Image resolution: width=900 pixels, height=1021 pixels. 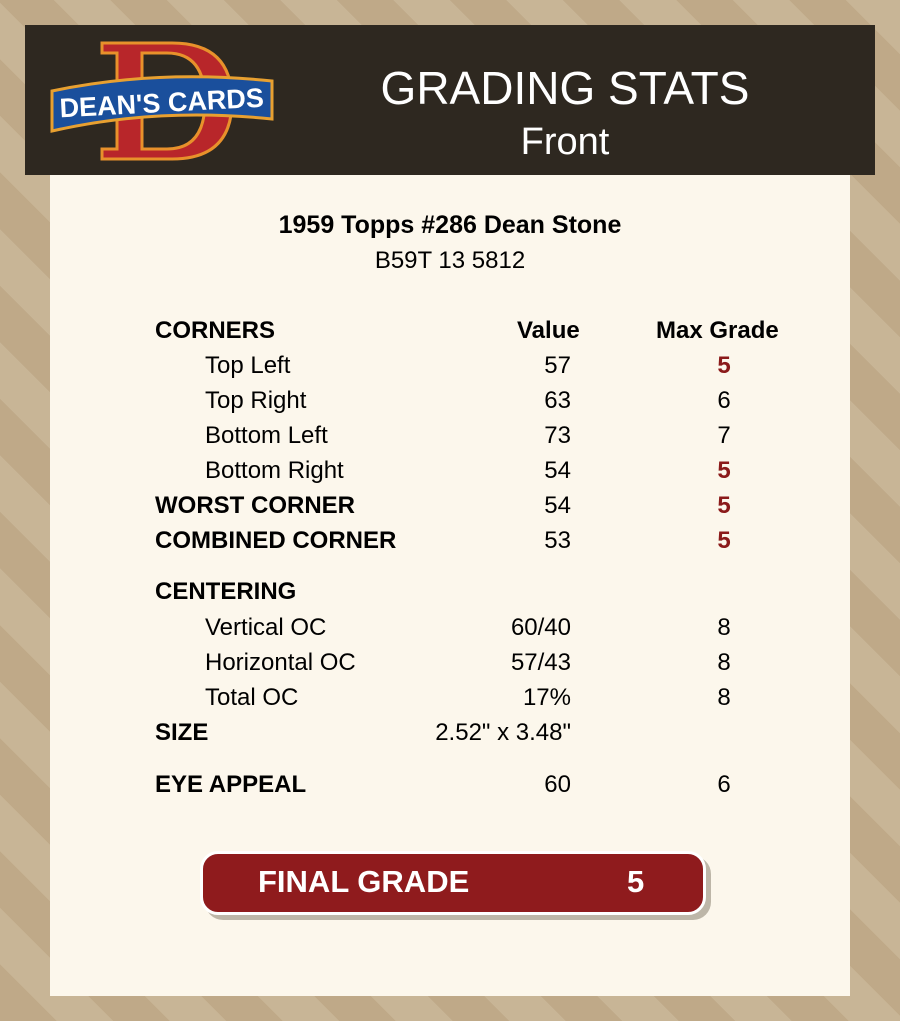 What do you see at coordinates (540, 627) in the screenshot?
I see `row-value: 60/40` at bounding box center [540, 627].